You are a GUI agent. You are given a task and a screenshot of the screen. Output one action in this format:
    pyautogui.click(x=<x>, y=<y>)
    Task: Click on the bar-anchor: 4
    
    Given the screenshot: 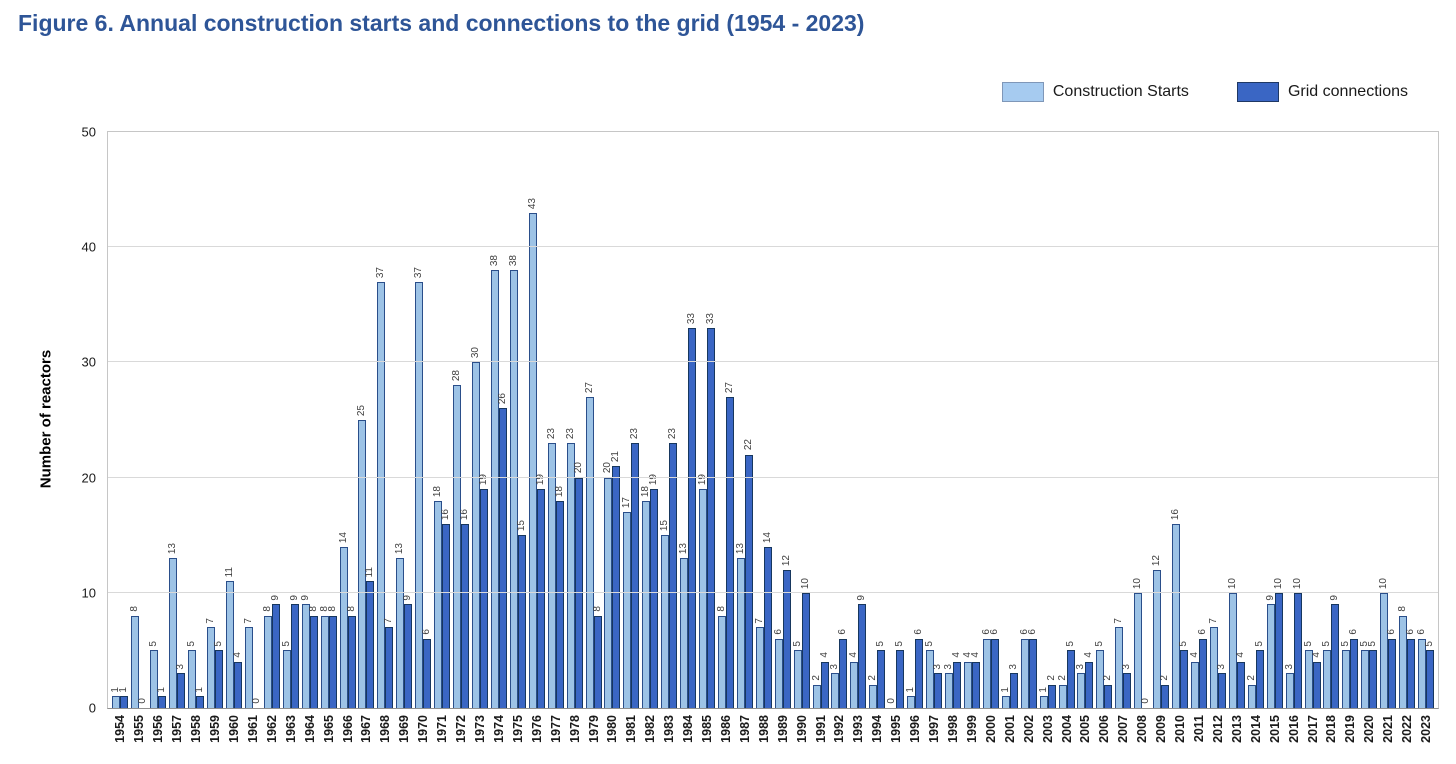 What is the action you would take?
    pyautogui.click(x=1089, y=420)
    